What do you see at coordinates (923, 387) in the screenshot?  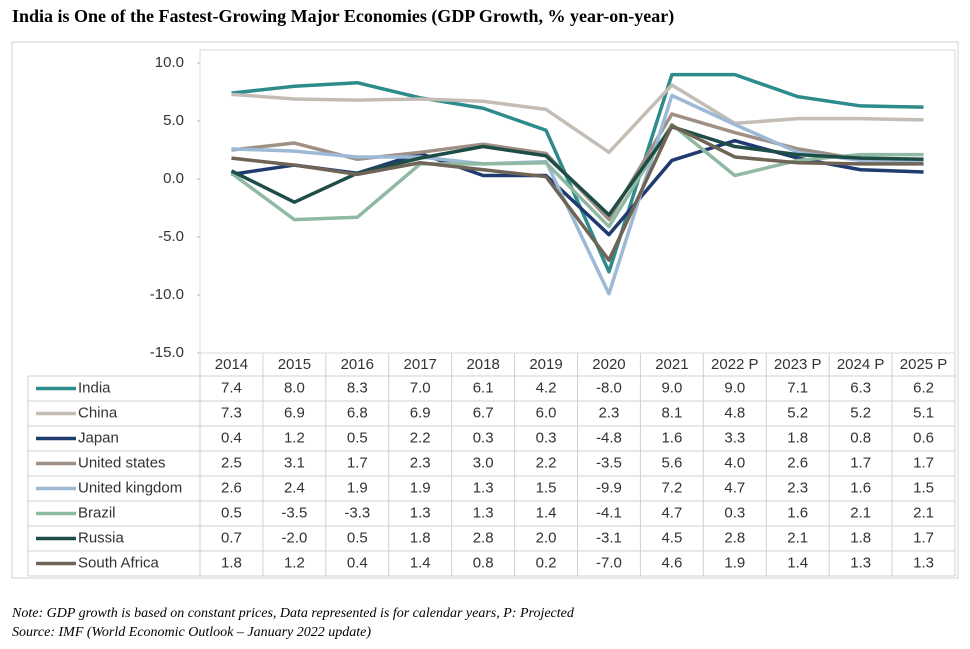 I see `data-label: 6.2` at bounding box center [923, 387].